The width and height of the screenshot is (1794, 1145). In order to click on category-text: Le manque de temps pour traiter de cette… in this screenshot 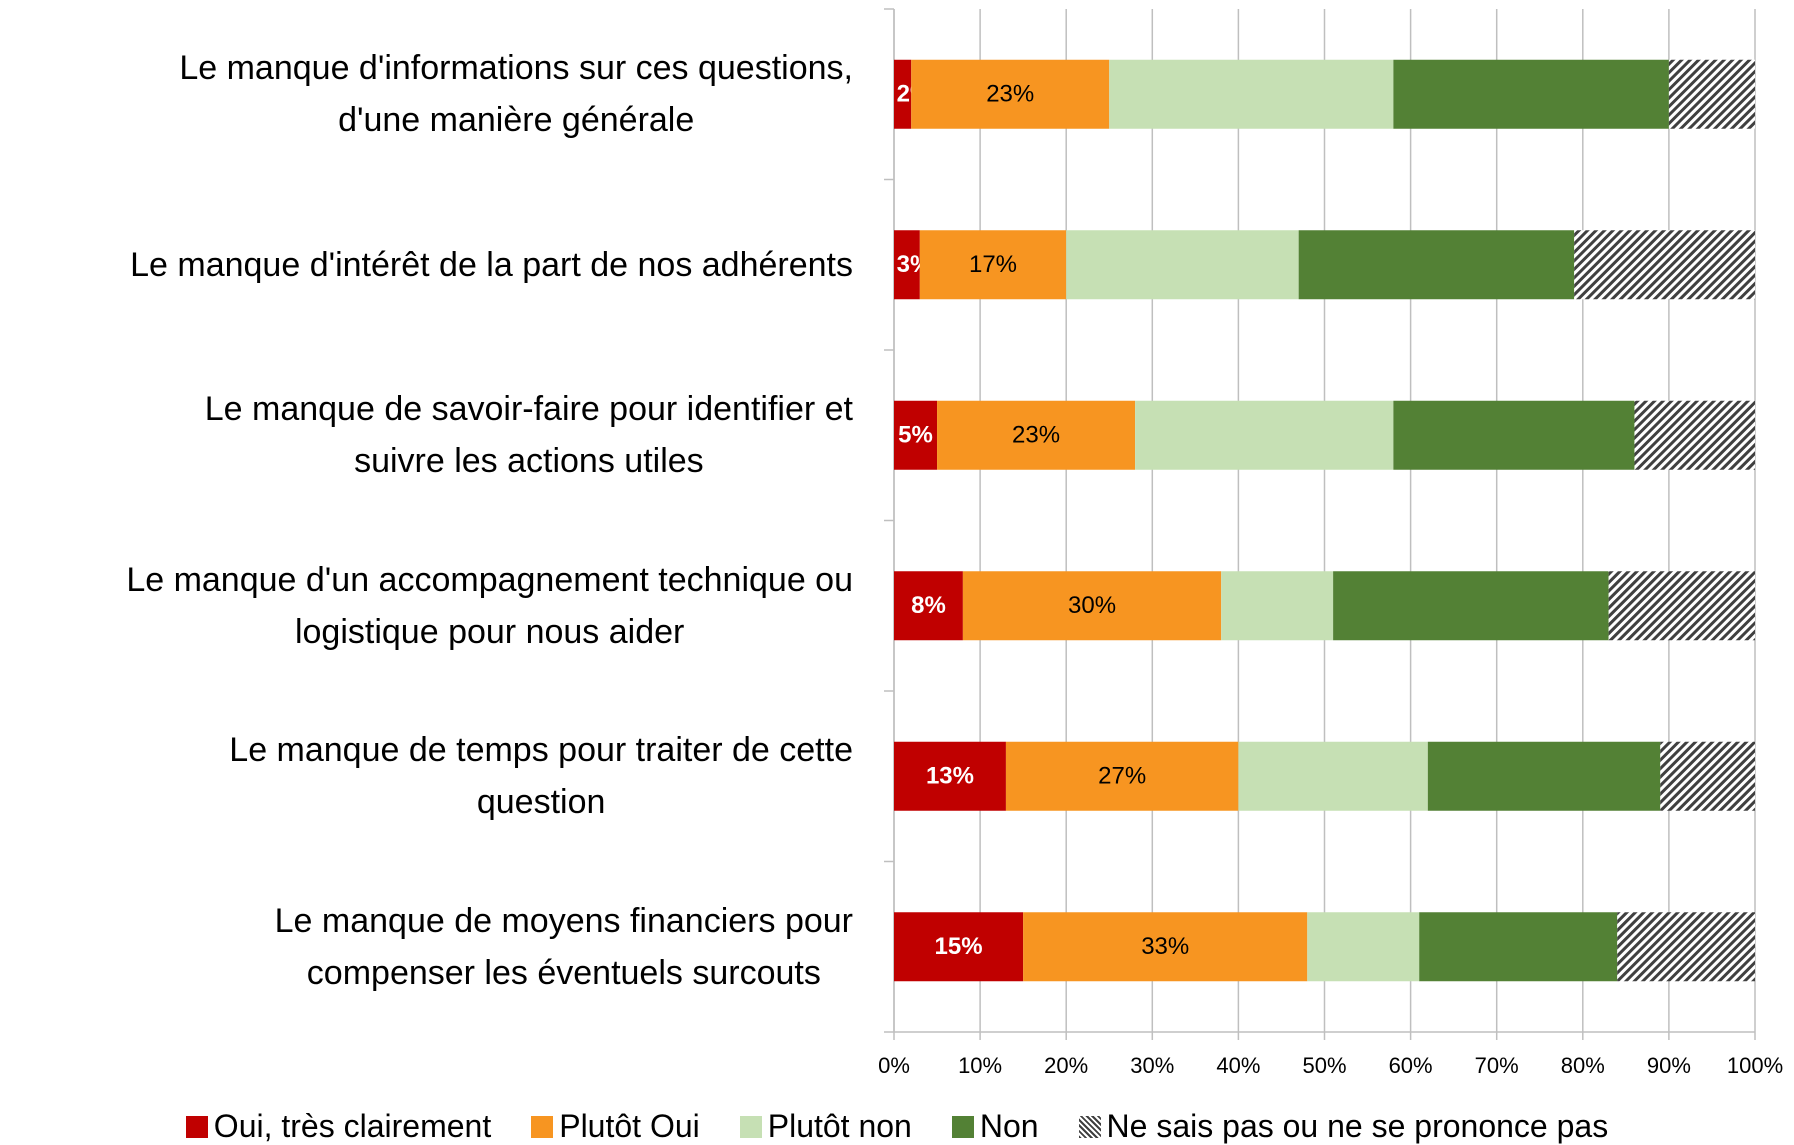, I will do `click(541, 776)`.